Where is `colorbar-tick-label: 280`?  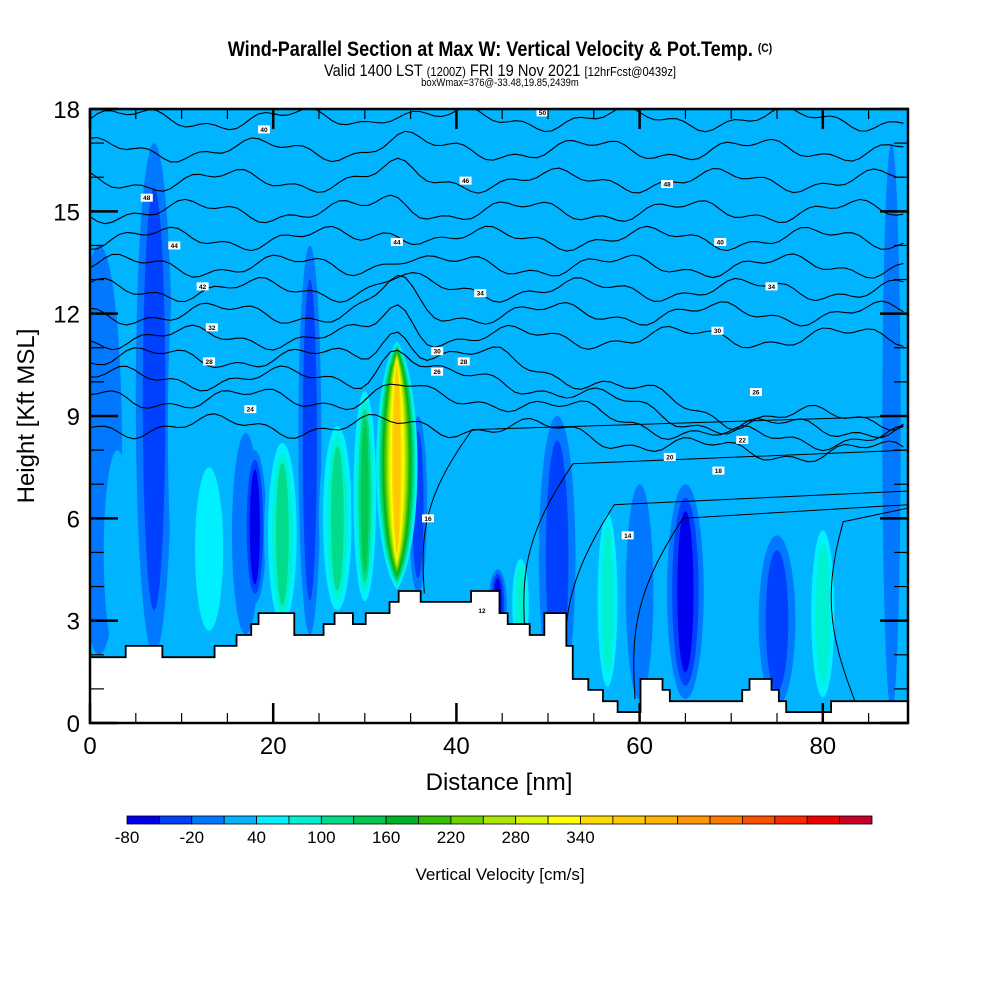
colorbar-tick-label: 280 is located at coordinates (516, 837).